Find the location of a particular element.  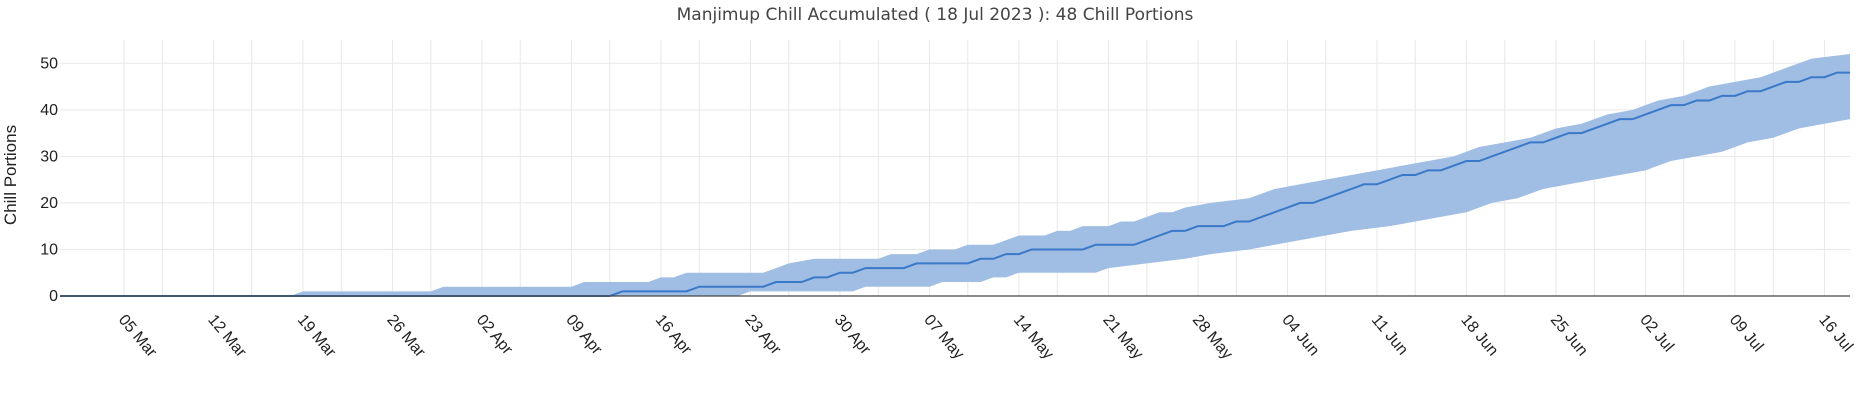

x-tick-label: 05 Mar is located at coordinates (137, 337).